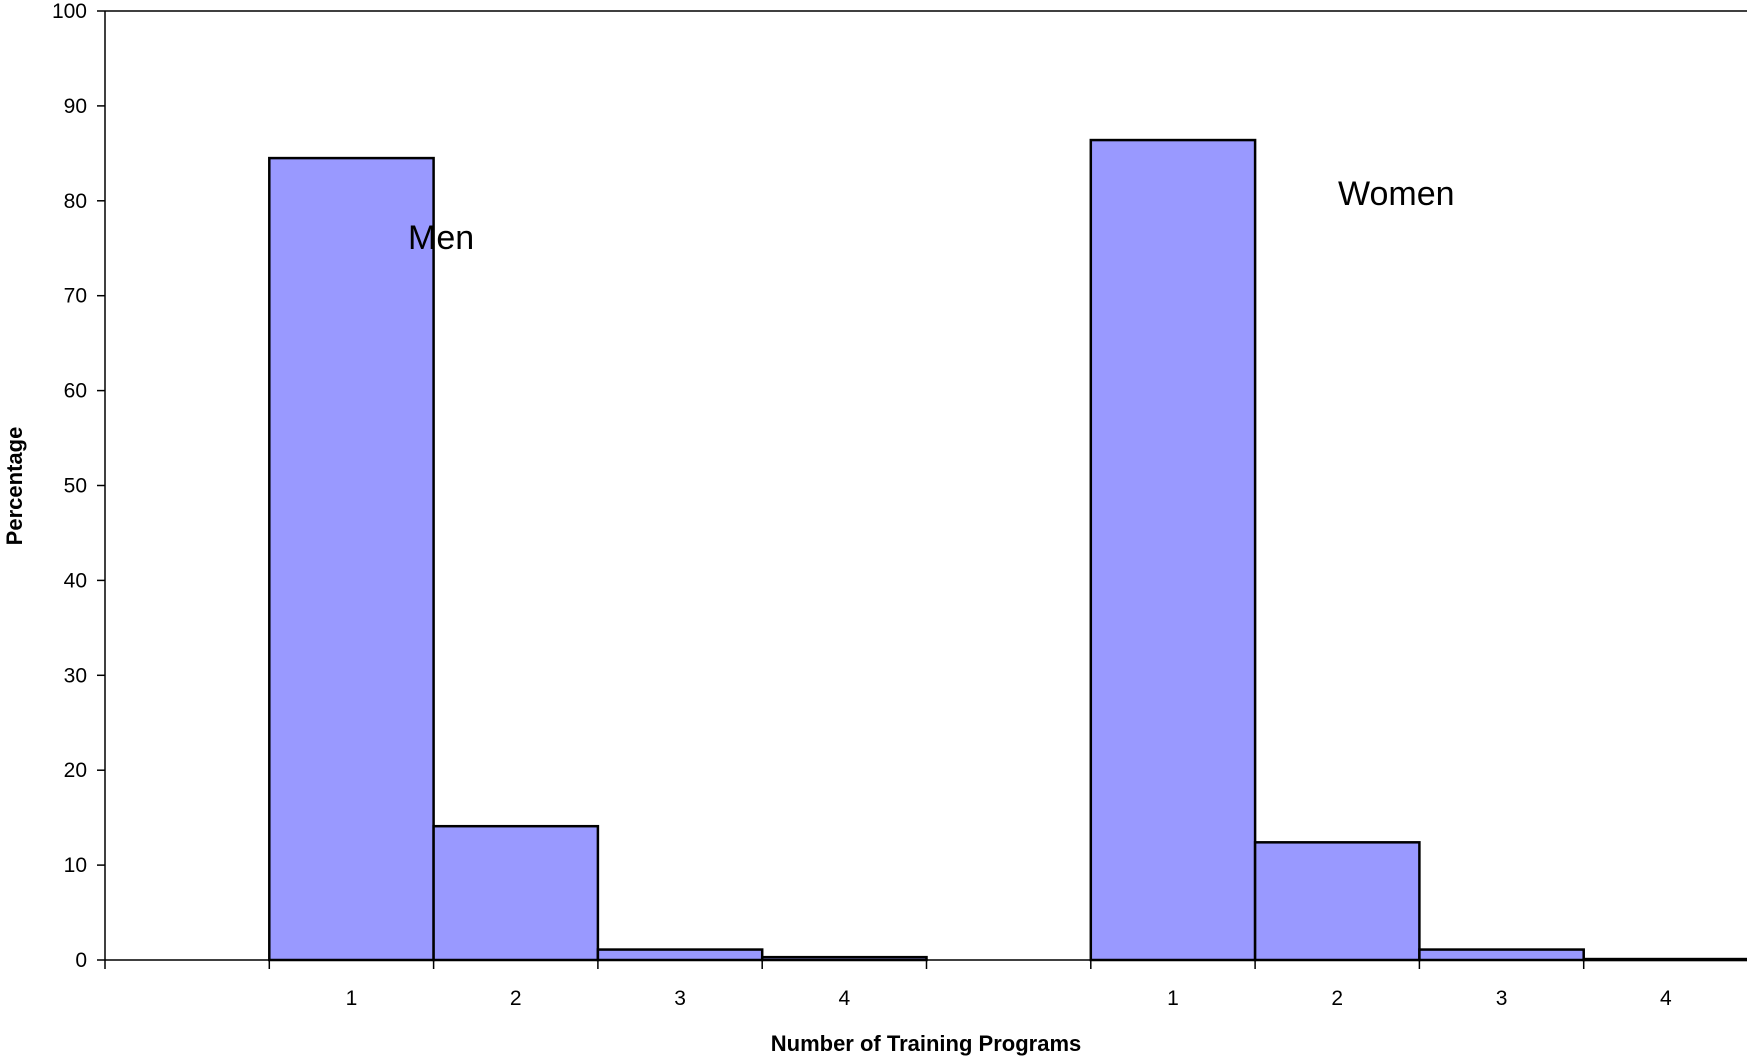 The width and height of the screenshot is (1747, 1057). Describe the element at coordinates (81, 960) in the screenshot. I see `y-tick-label: 0` at that location.